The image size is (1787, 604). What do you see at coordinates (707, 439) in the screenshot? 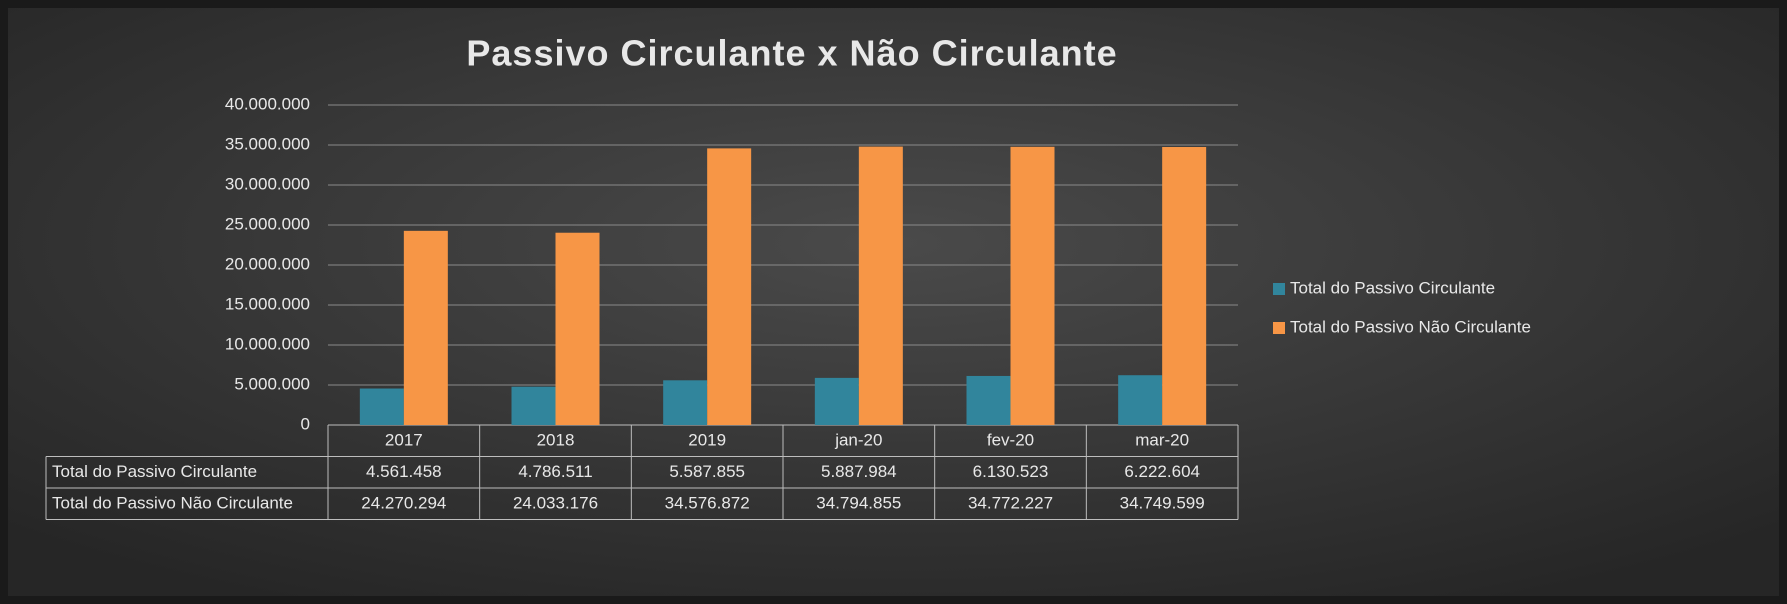
I see `x-tick-label: 2019` at bounding box center [707, 439].